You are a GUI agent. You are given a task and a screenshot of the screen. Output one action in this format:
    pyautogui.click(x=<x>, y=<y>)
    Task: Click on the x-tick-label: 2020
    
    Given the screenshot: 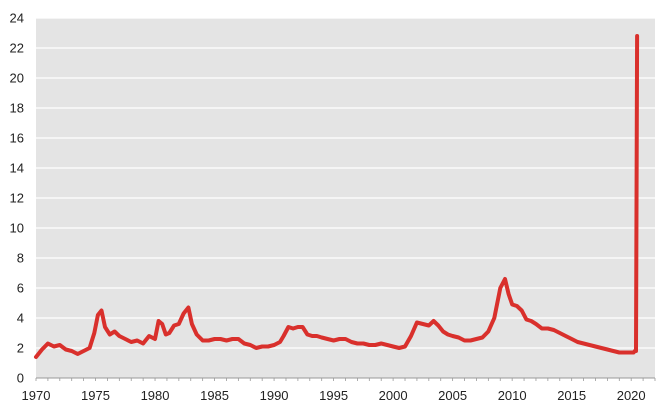 What is the action you would take?
    pyautogui.click(x=631, y=395)
    